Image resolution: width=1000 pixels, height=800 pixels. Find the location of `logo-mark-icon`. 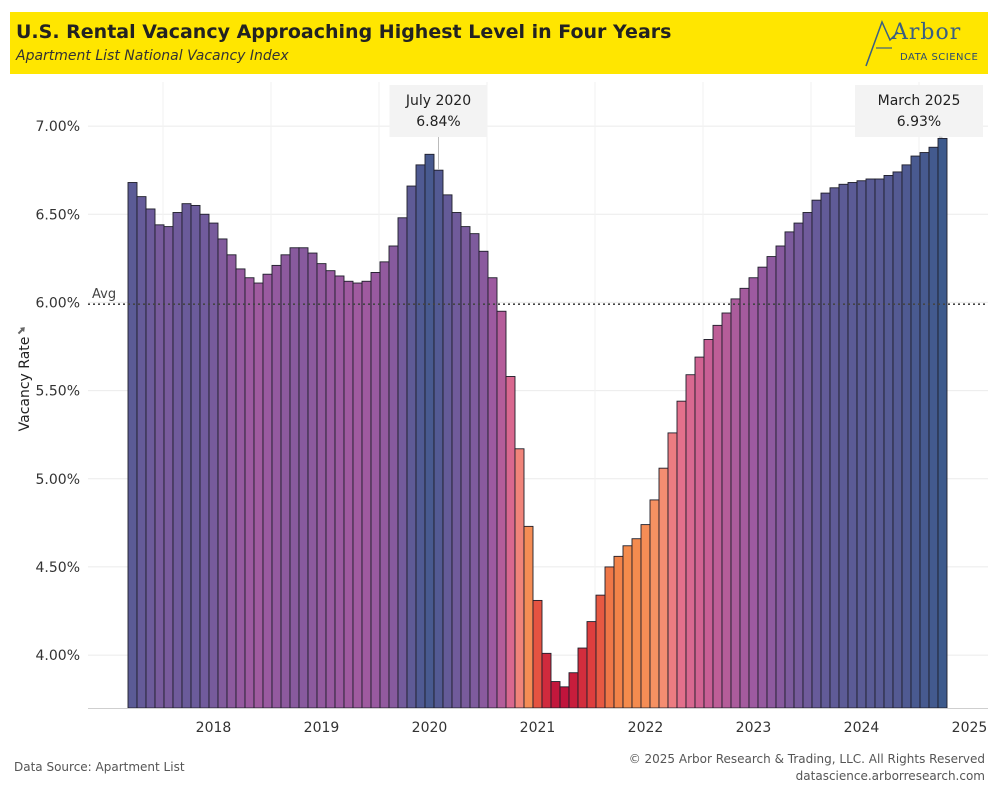

logo-mark-icon is located at coordinates (882, 43).